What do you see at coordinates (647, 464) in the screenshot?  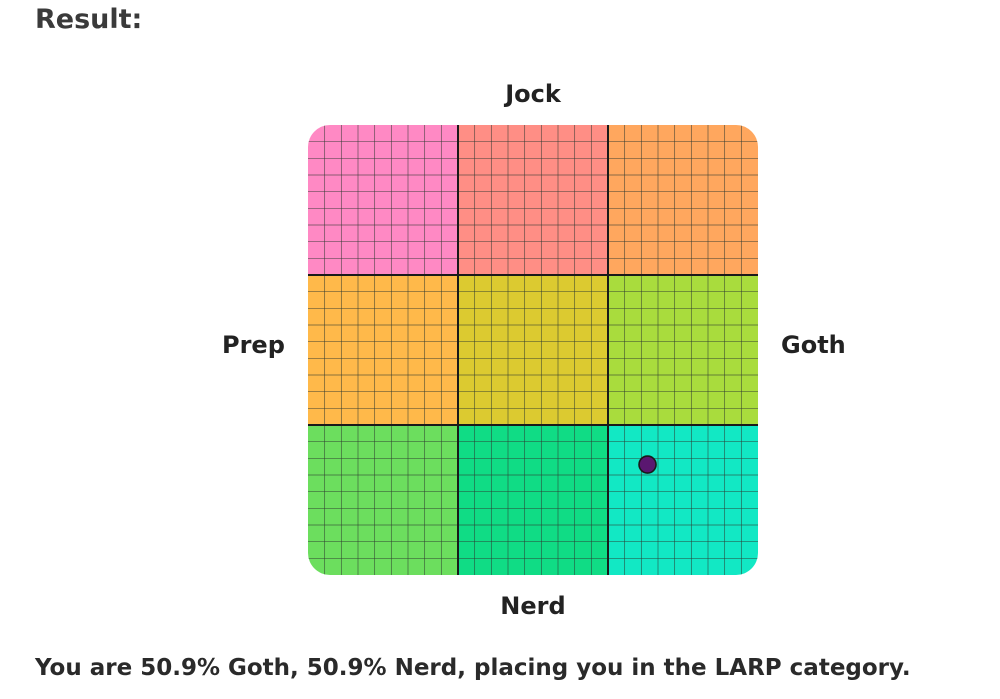 I see `result-point` at bounding box center [647, 464].